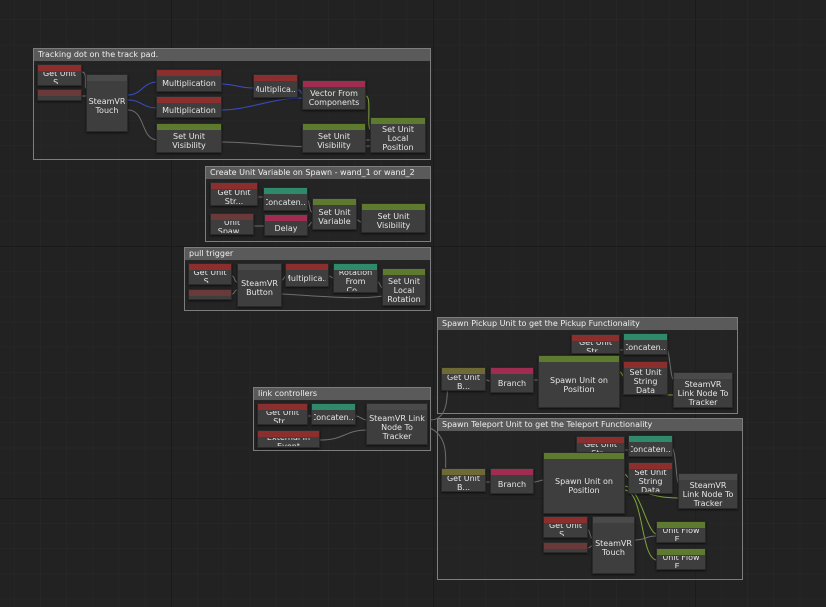  What do you see at coordinates (398, 138) in the screenshot?
I see `node-label: Set Unit Local Position` at bounding box center [398, 138].